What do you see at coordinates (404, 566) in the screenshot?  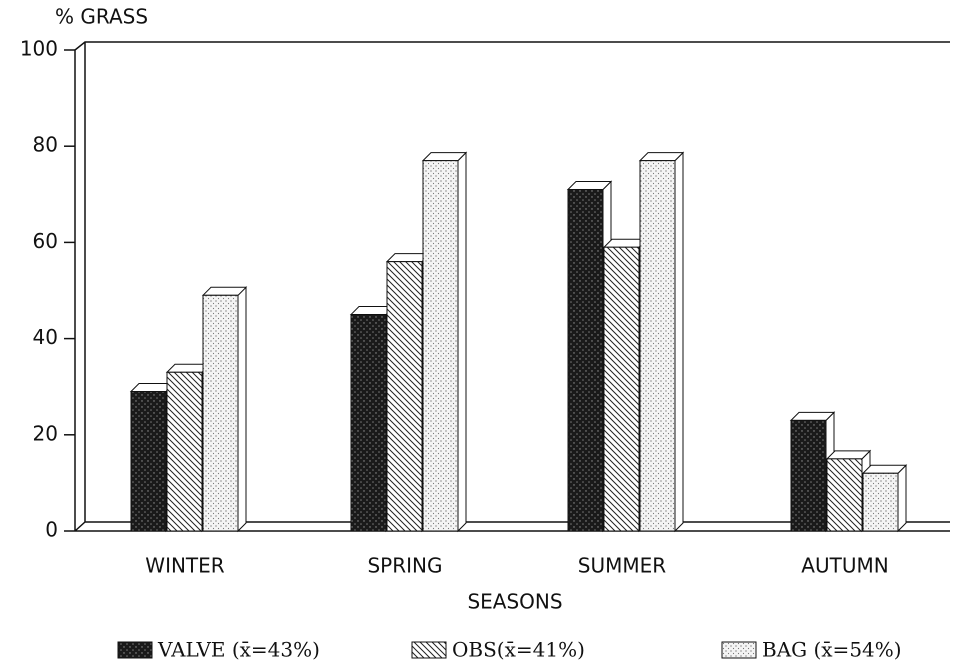 I see `x-tick-label: SPRING` at bounding box center [404, 566].